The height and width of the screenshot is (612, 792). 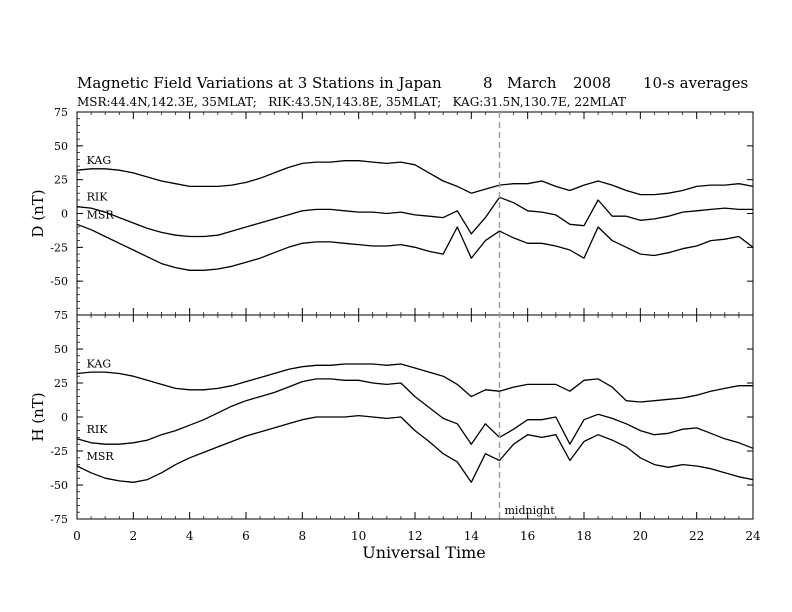 I want to click on x-tick-label: 0, so click(x=77, y=536).